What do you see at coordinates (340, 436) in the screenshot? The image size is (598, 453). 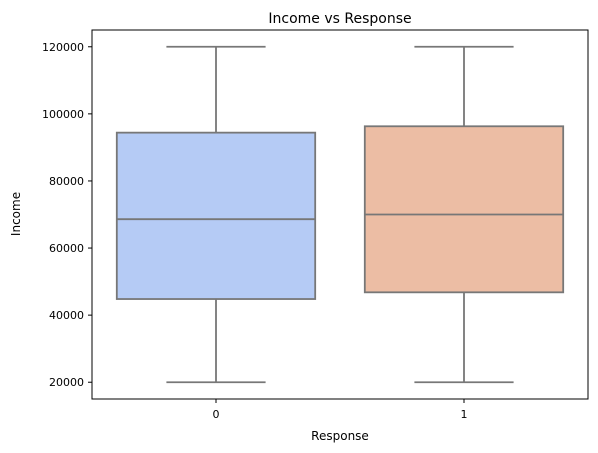 I see `x-axis-label: Response` at bounding box center [340, 436].